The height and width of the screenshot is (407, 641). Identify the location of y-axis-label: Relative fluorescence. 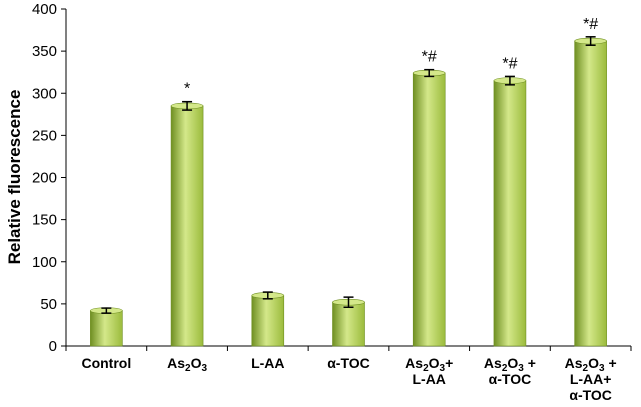
(14, 177).